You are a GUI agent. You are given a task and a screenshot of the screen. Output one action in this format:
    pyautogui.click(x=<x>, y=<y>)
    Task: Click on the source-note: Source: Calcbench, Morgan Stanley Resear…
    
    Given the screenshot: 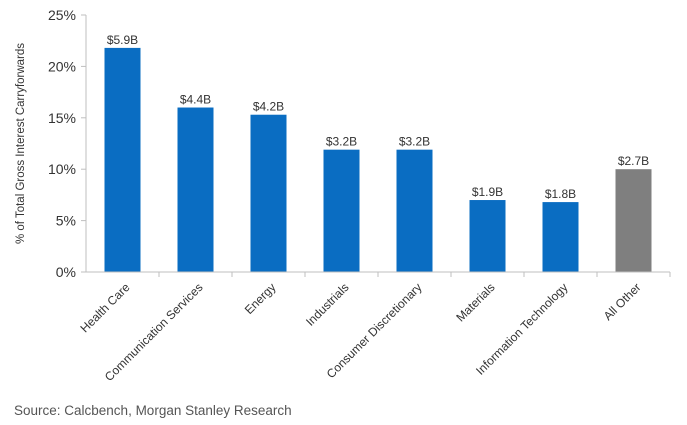 What is the action you would take?
    pyautogui.click(x=153, y=410)
    